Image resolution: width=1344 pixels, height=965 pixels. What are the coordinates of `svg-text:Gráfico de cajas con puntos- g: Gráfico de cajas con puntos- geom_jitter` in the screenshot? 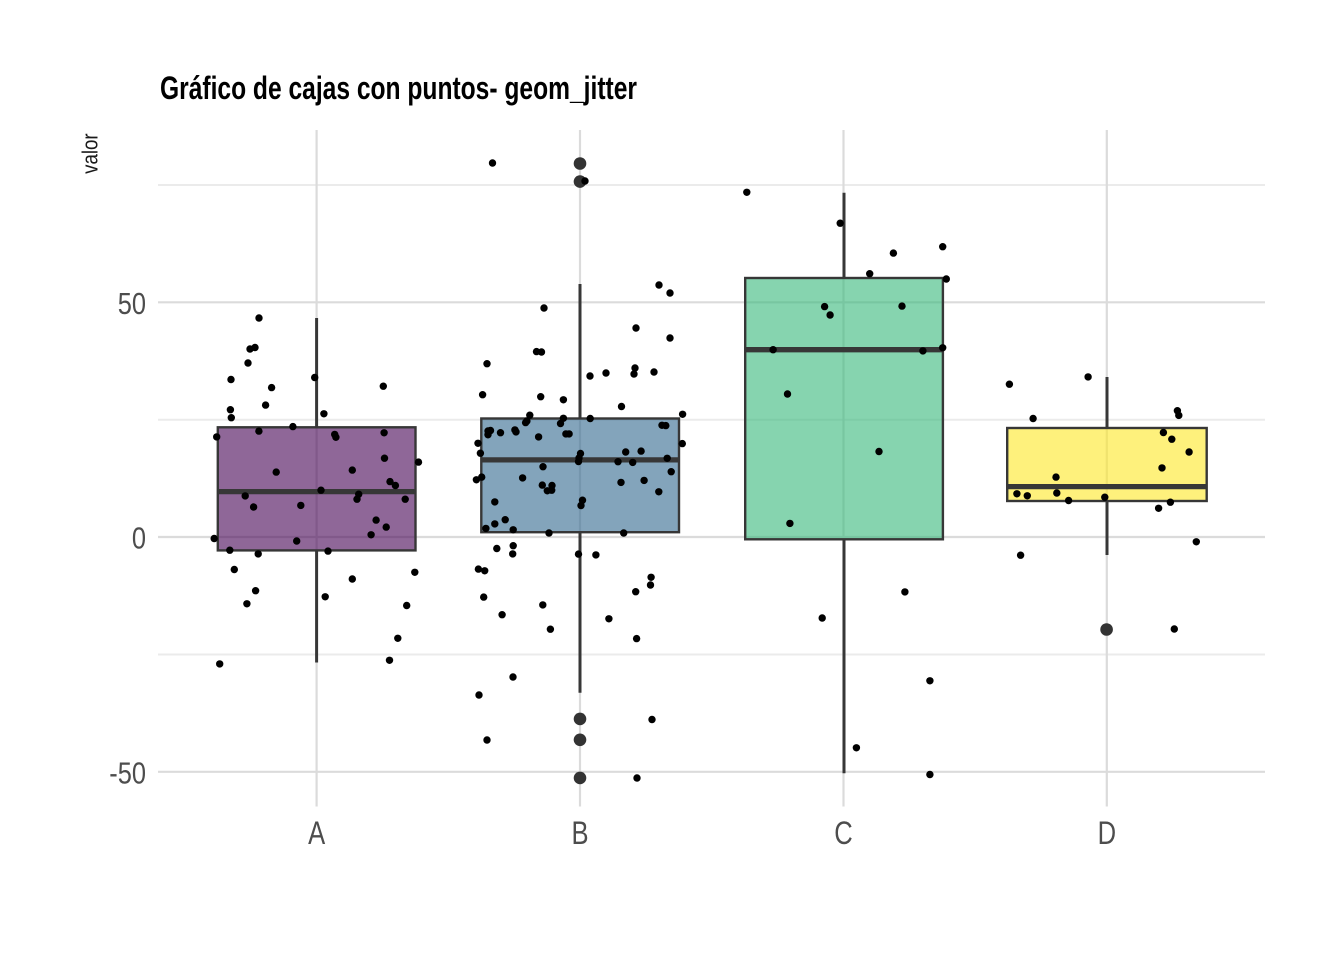 It's located at (398, 89).